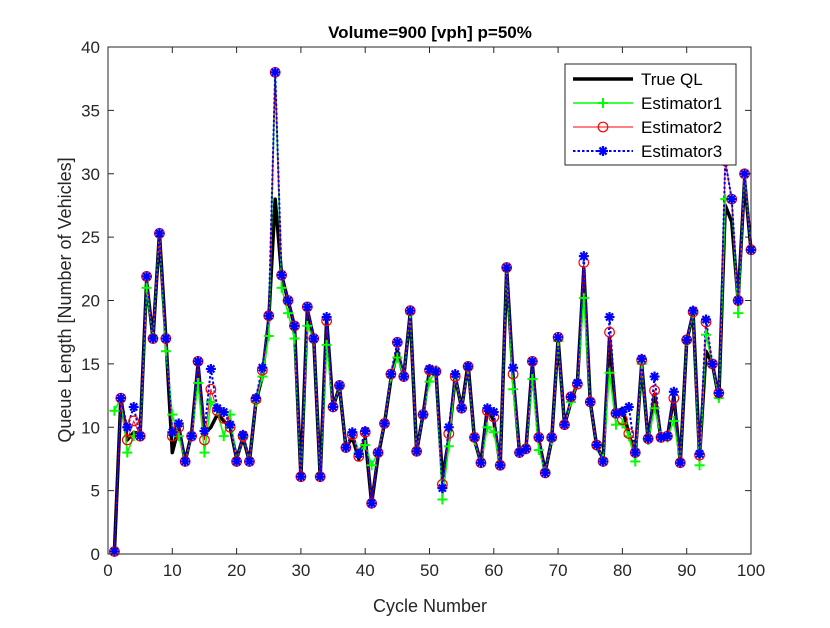 The width and height of the screenshot is (830, 628). What do you see at coordinates (90, 110) in the screenshot?
I see `y-tick-label: 35` at bounding box center [90, 110].